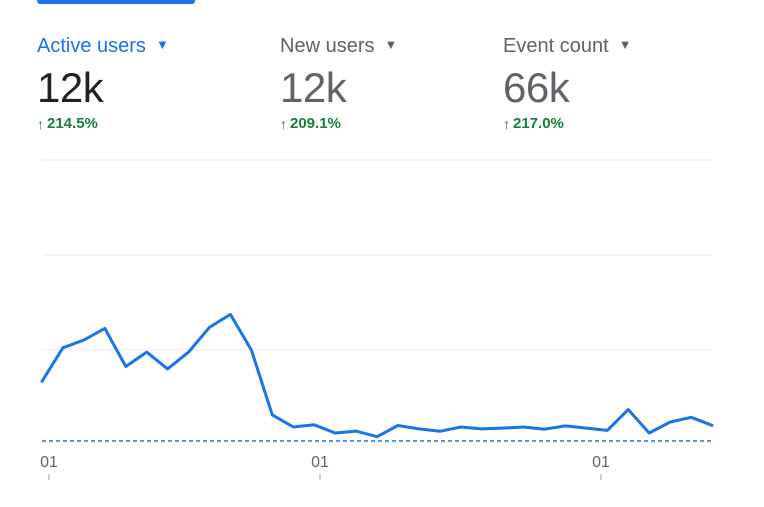 Image resolution: width=764 pixels, height=507 pixels. Describe the element at coordinates (147, 46) in the screenshot. I see `metric-selector-active-users: Active users ▼` at that location.